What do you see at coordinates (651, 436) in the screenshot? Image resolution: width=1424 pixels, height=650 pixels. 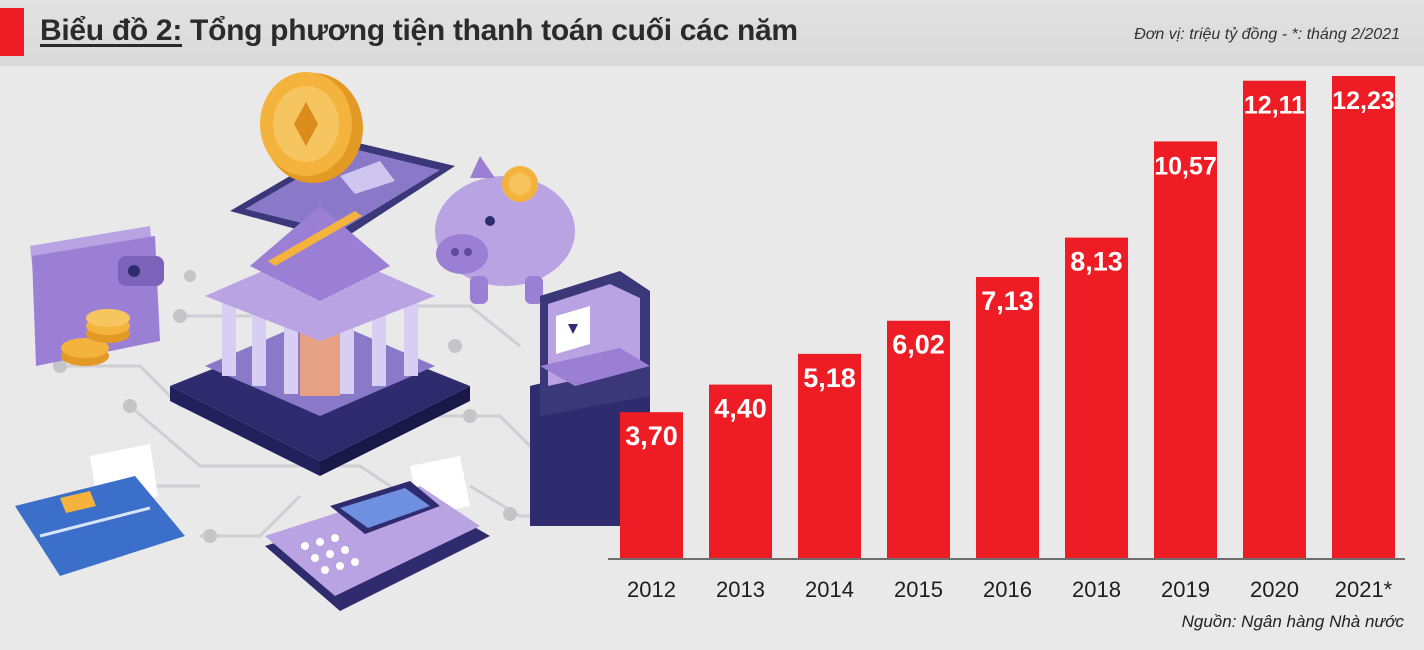 I see `bar-value-label: 3,70` at bounding box center [651, 436].